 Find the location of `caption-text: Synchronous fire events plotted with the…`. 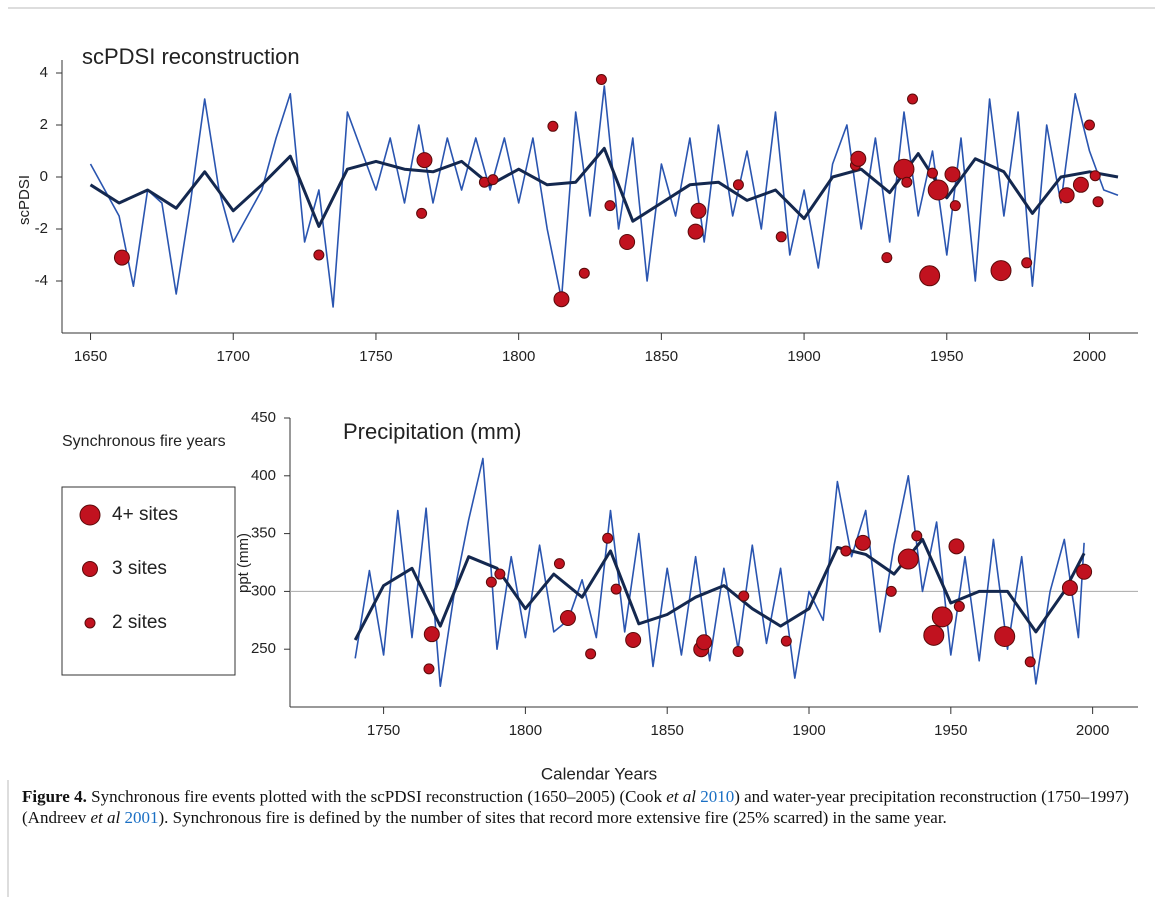

caption-text: Synchronous fire events plotted with the… is located at coordinates (376, 796).